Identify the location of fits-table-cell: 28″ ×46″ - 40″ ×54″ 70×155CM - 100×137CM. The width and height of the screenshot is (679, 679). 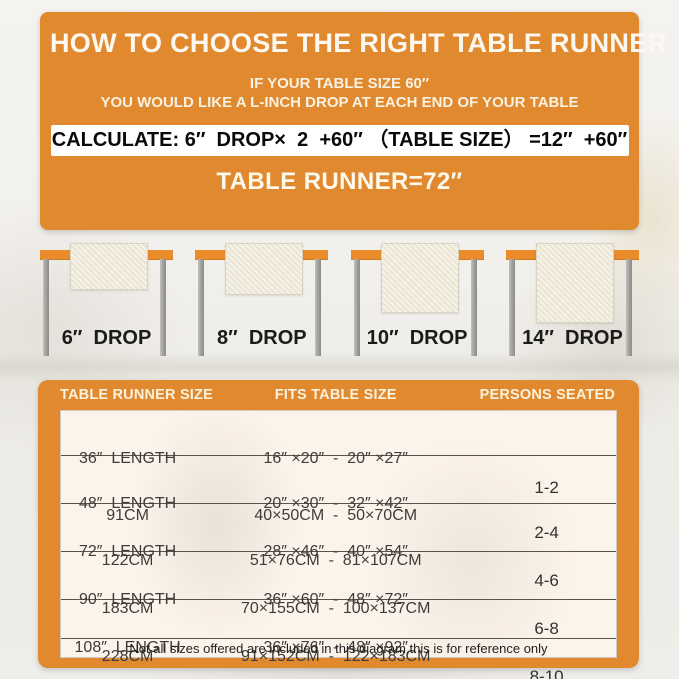
(335, 580).